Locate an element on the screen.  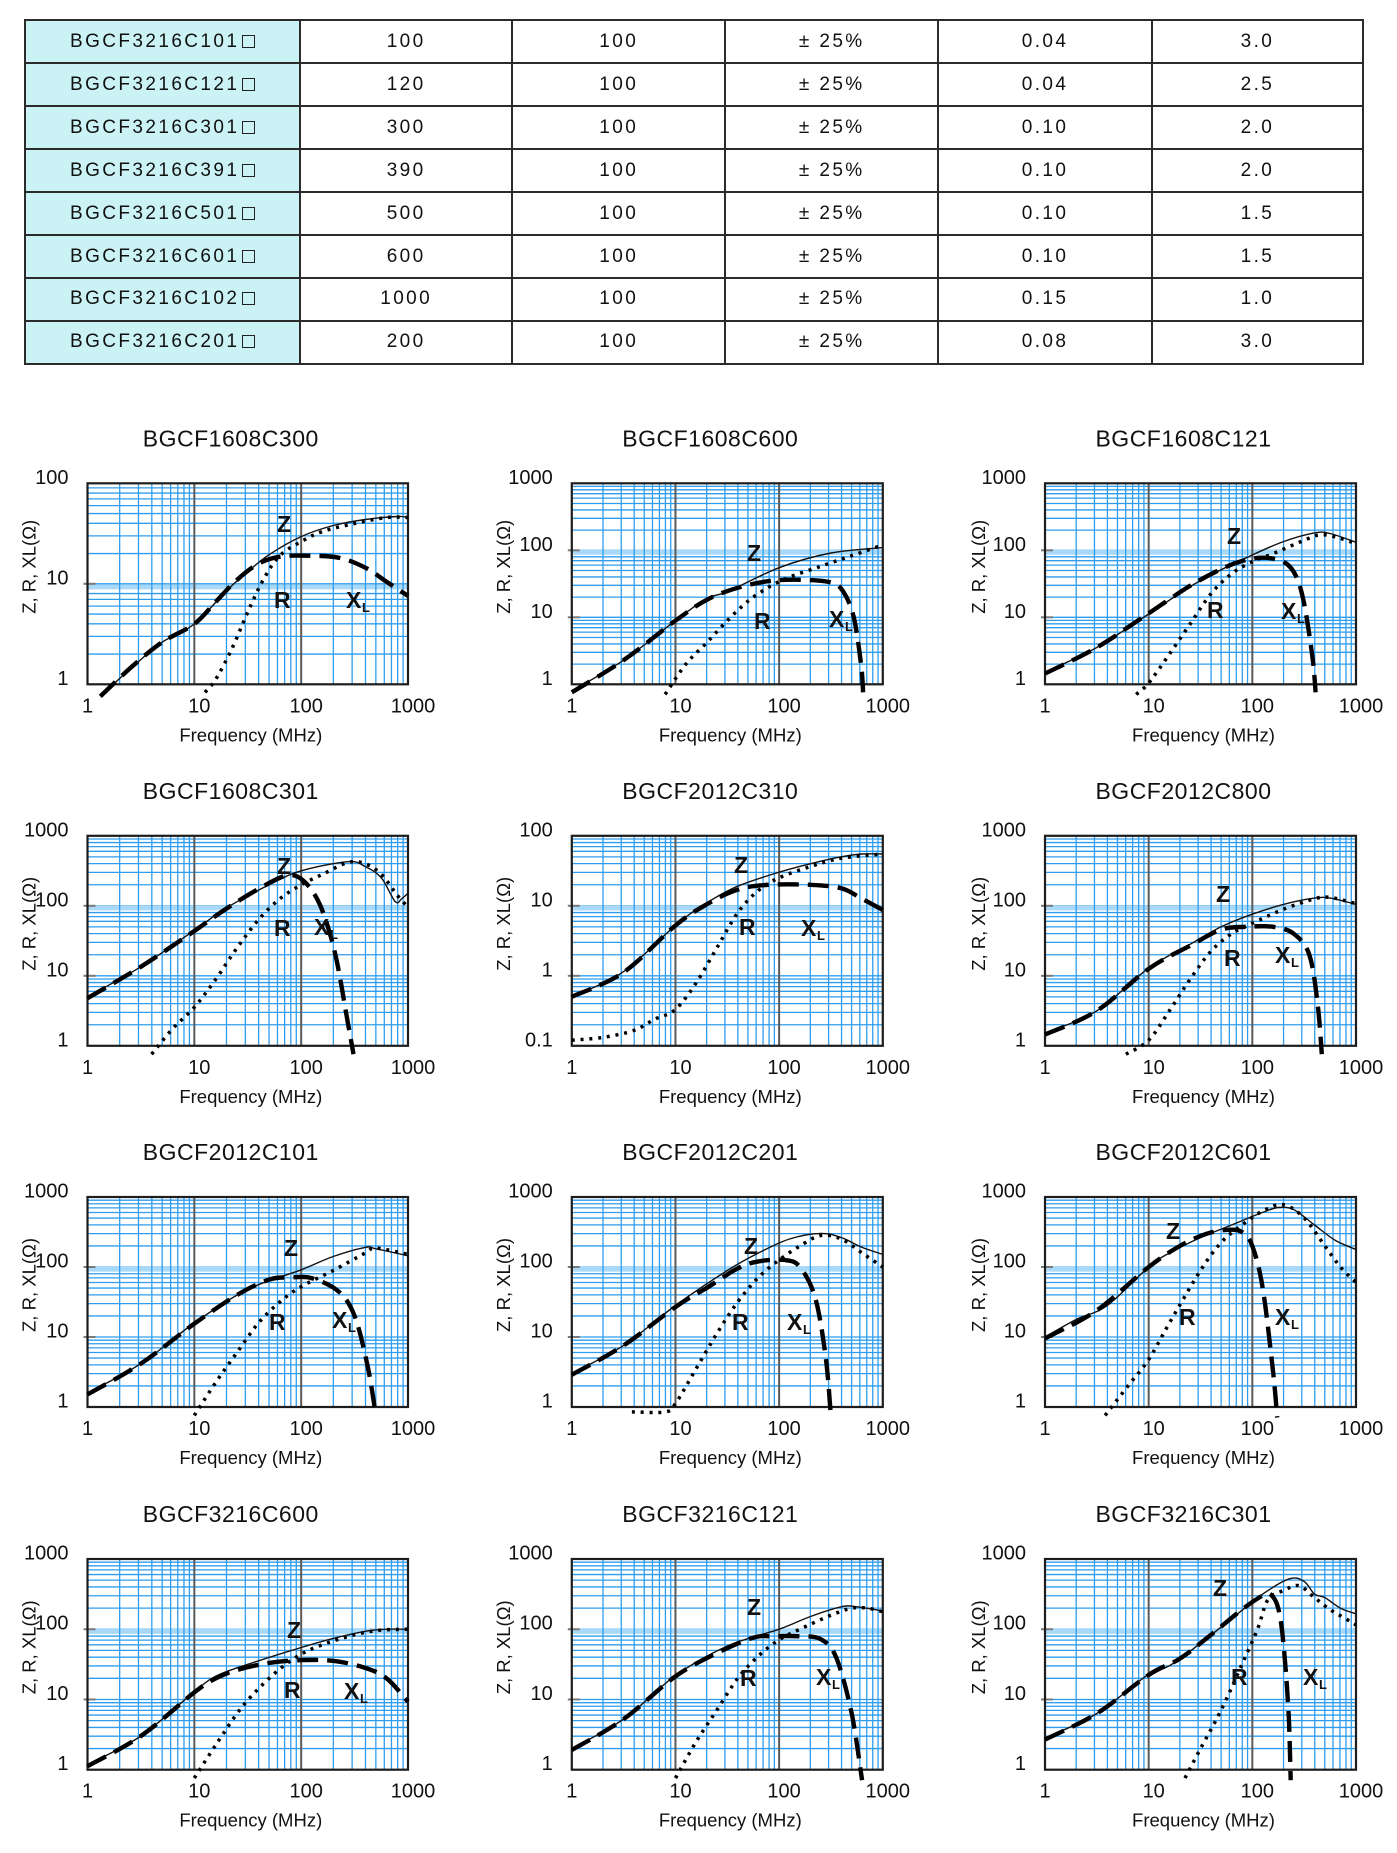
svg-text: BGCF1608C121 is located at coordinates (1183, 438).